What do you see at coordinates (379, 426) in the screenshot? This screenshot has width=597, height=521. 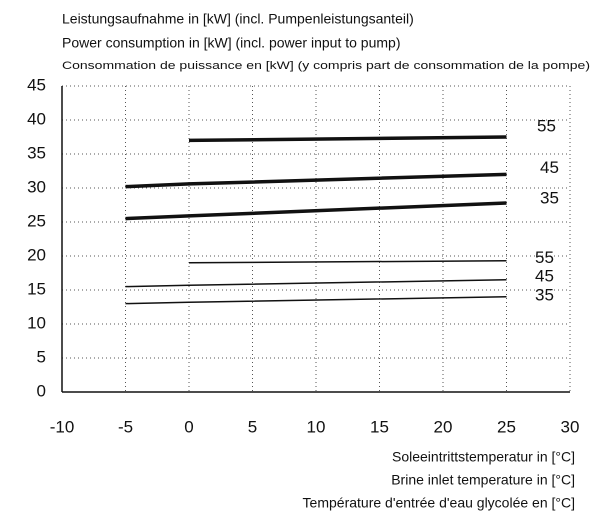 I see `x-tick-label: 15` at bounding box center [379, 426].